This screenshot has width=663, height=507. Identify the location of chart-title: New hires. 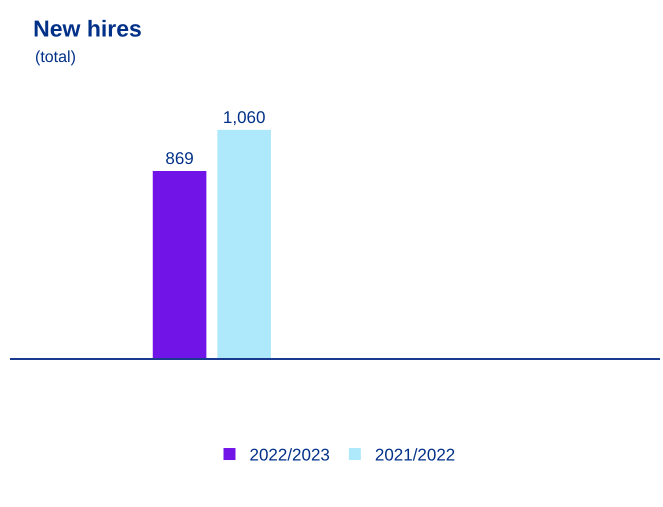
(87, 28).